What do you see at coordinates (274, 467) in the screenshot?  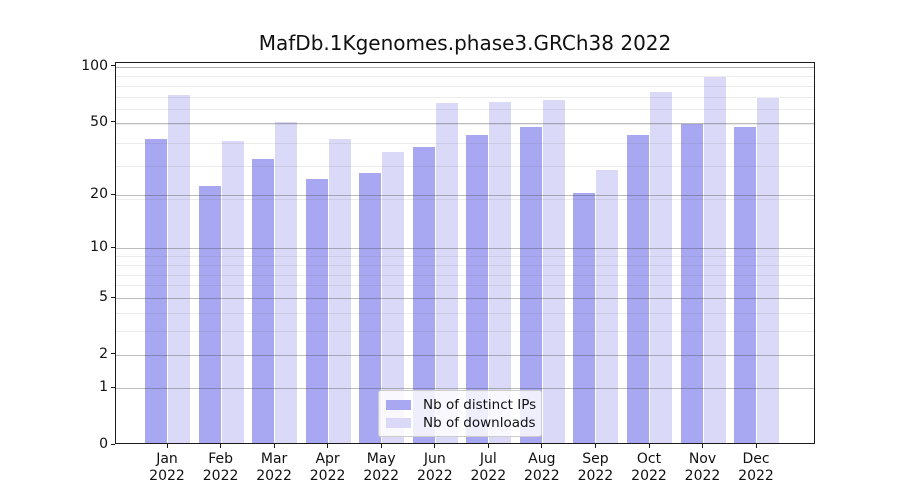 I see `x-tick-label: Mar 2022` at bounding box center [274, 467].